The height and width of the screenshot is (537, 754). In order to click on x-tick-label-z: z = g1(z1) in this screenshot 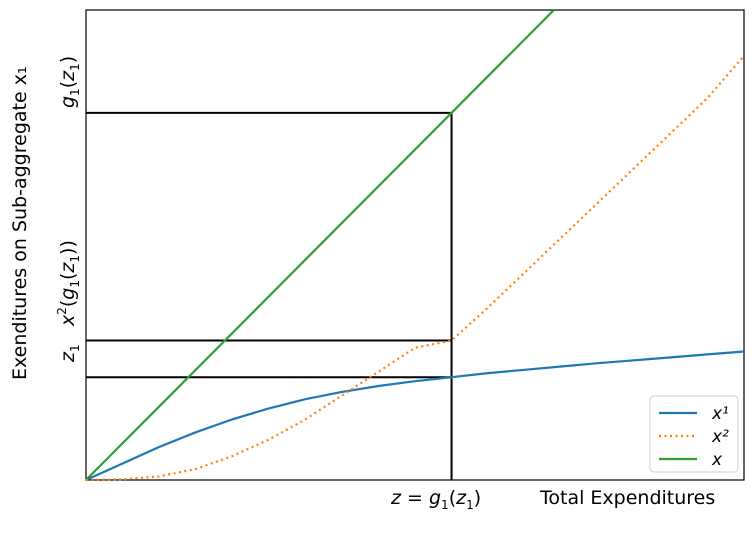, I will do `click(435, 499)`.